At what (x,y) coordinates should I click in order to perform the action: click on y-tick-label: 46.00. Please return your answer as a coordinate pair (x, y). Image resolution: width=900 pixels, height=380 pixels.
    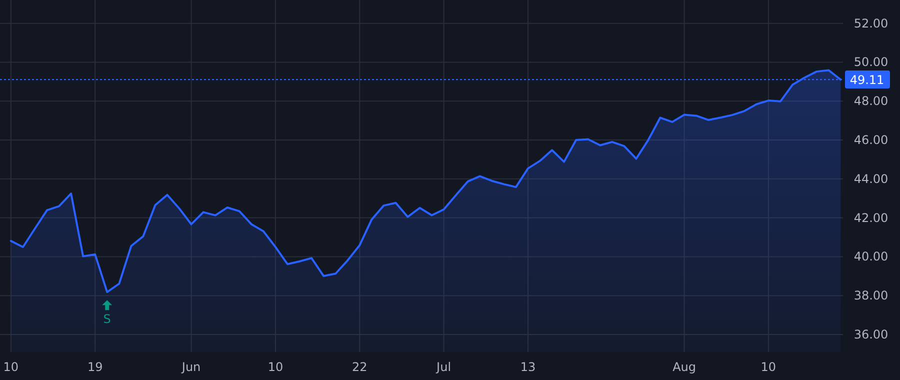
    Looking at the image, I should click on (871, 140).